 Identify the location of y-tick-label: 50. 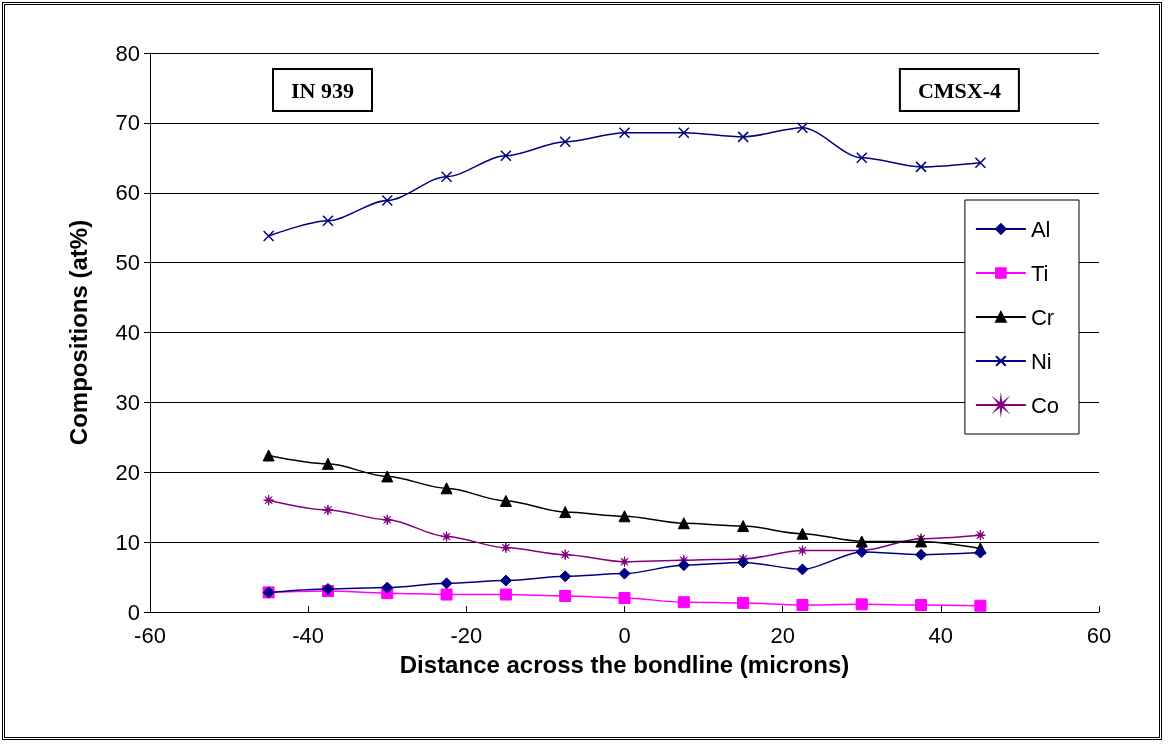
(127, 263).